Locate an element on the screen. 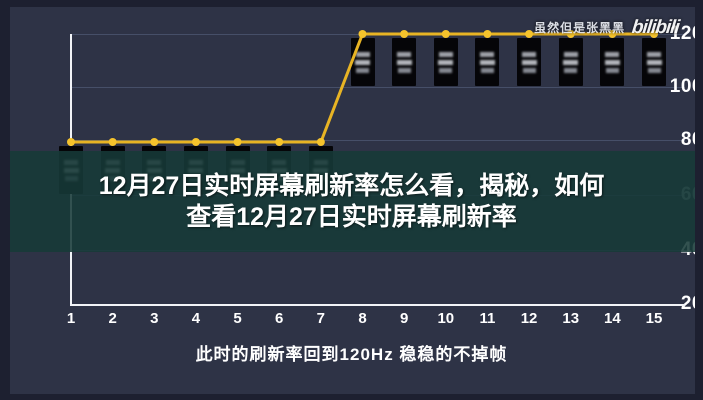 The height and width of the screenshot is (400, 703). watermark: 虽然但是张黑黑 bilibili is located at coordinates (607, 27).